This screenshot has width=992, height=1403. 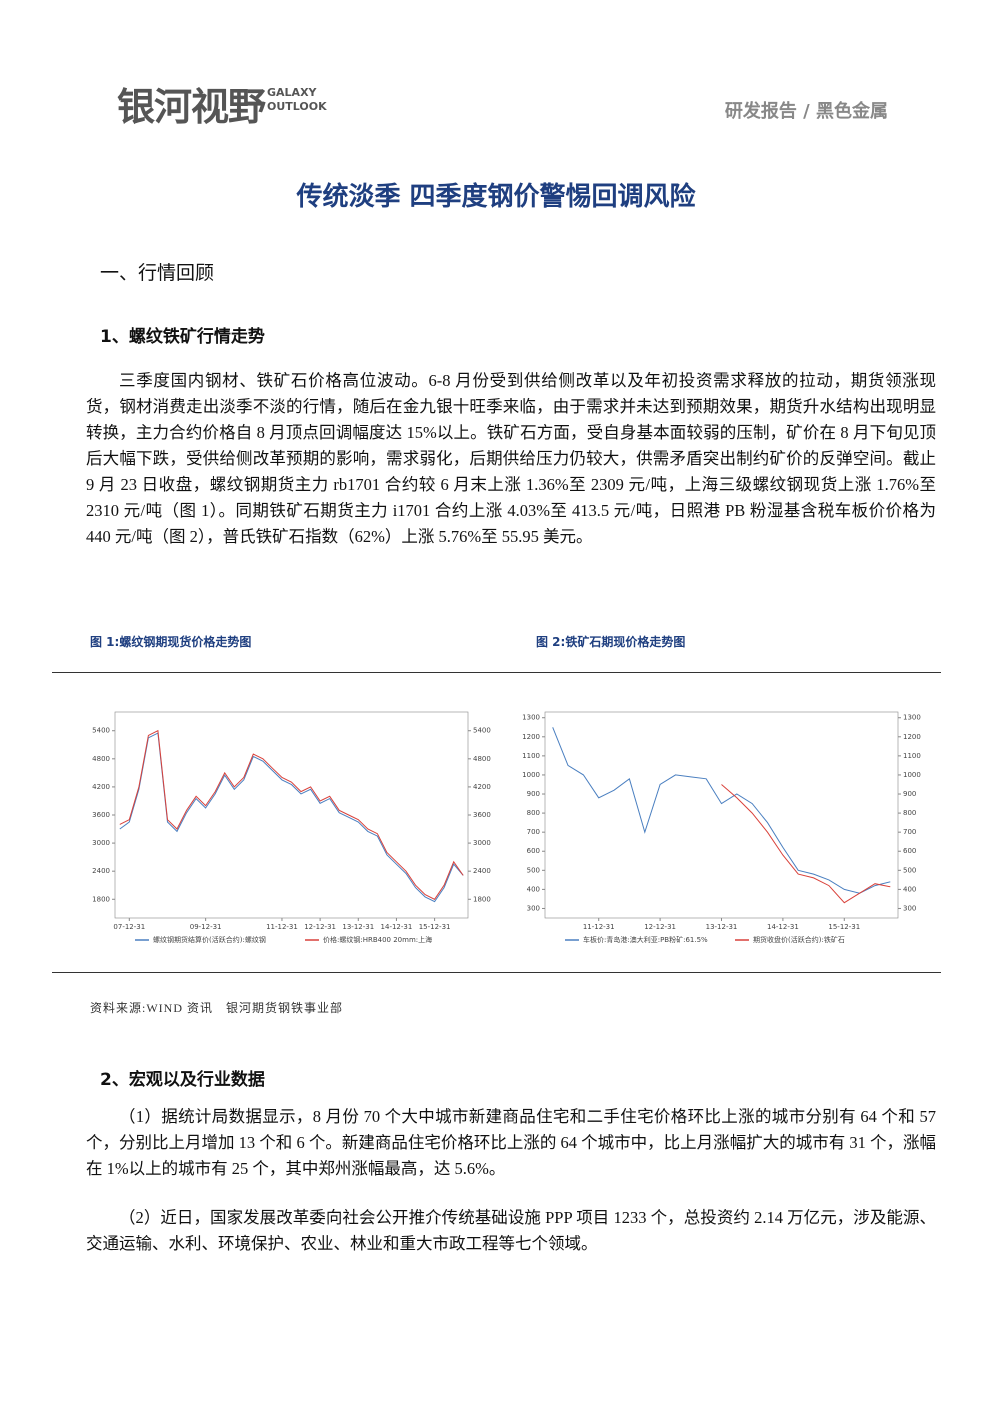 I want to click on source: 资料来源:WIND 资讯 银河期货钢铁事业部, so click(x=216, y=1008).